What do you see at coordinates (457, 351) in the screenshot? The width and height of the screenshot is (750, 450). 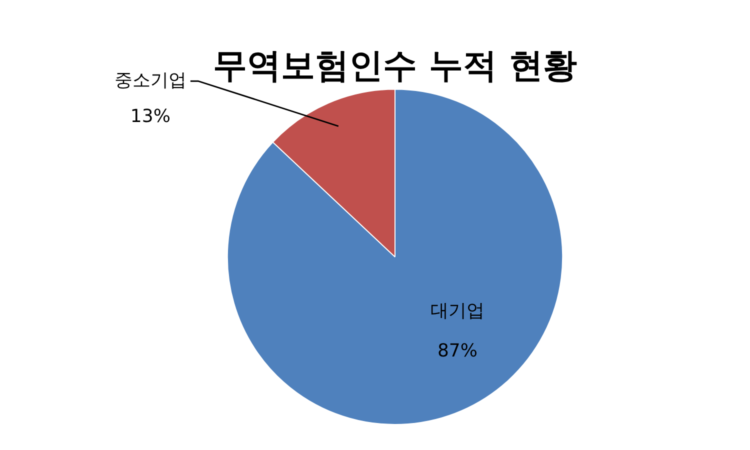 I see `data-label: 87%` at bounding box center [457, 351].